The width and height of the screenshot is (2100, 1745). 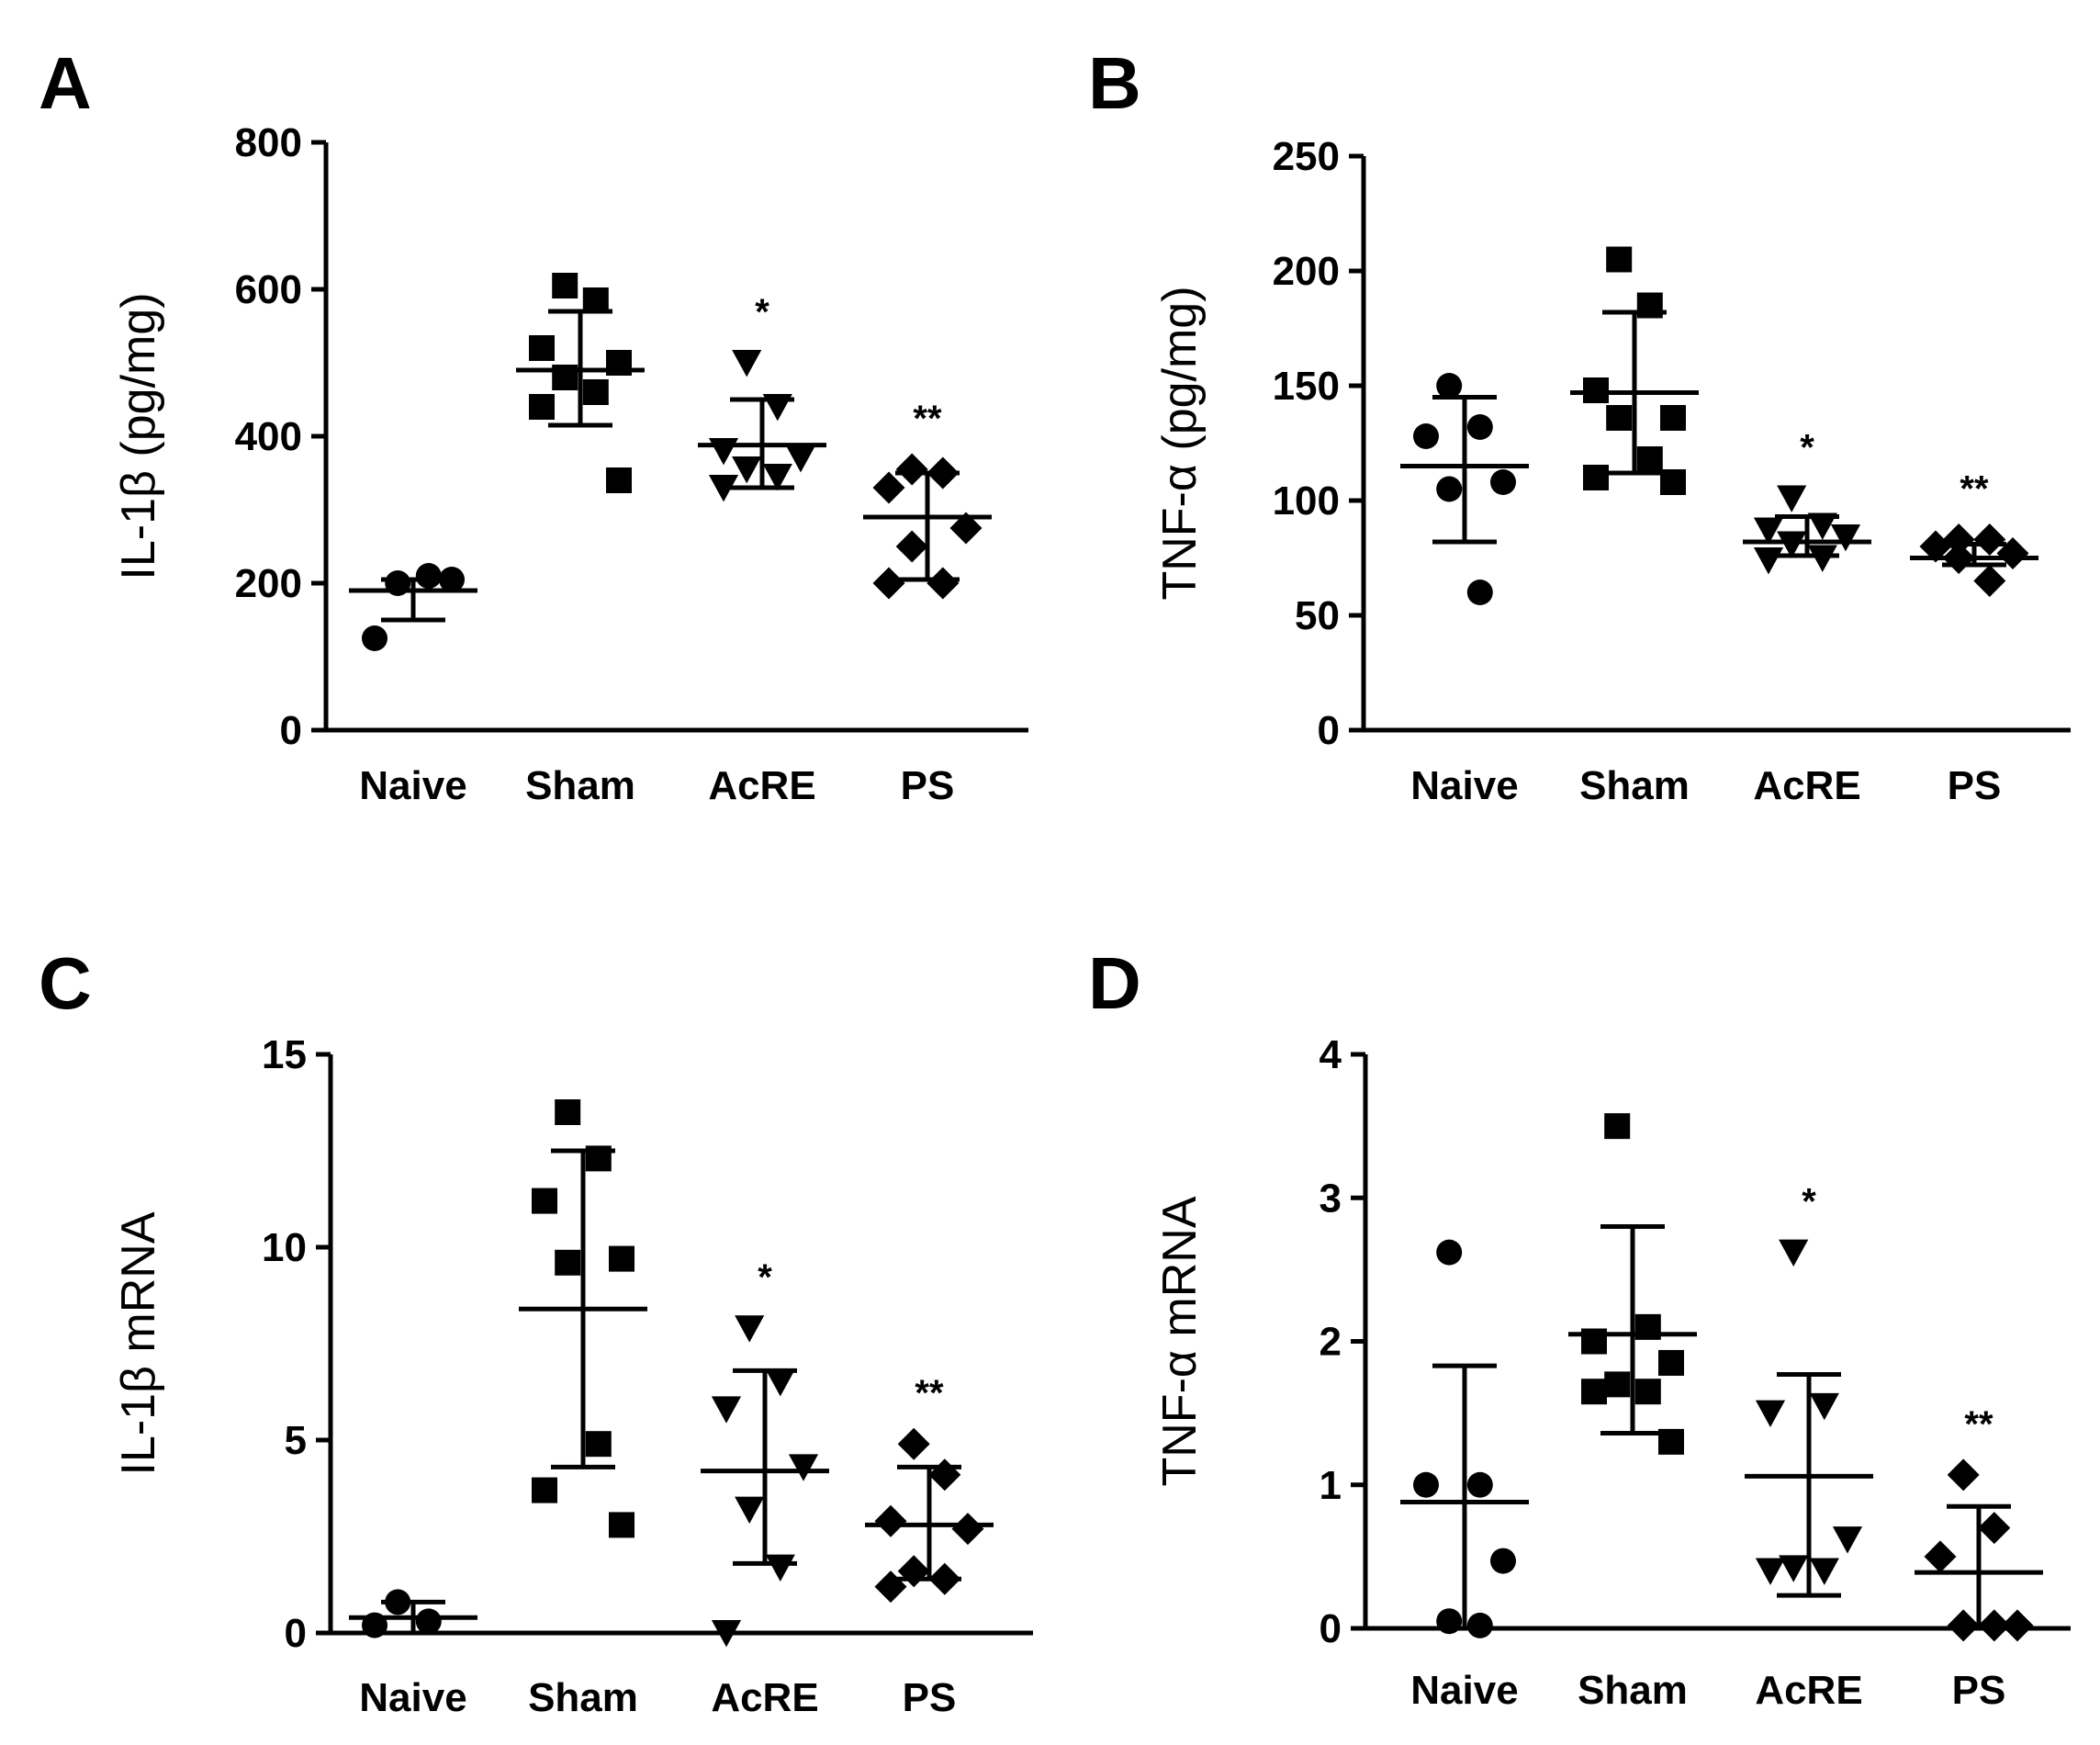 What do you see at coordinates (65, 983) in the screenshot?
I see `panel-letter: C` at bounding box center [65, 983].